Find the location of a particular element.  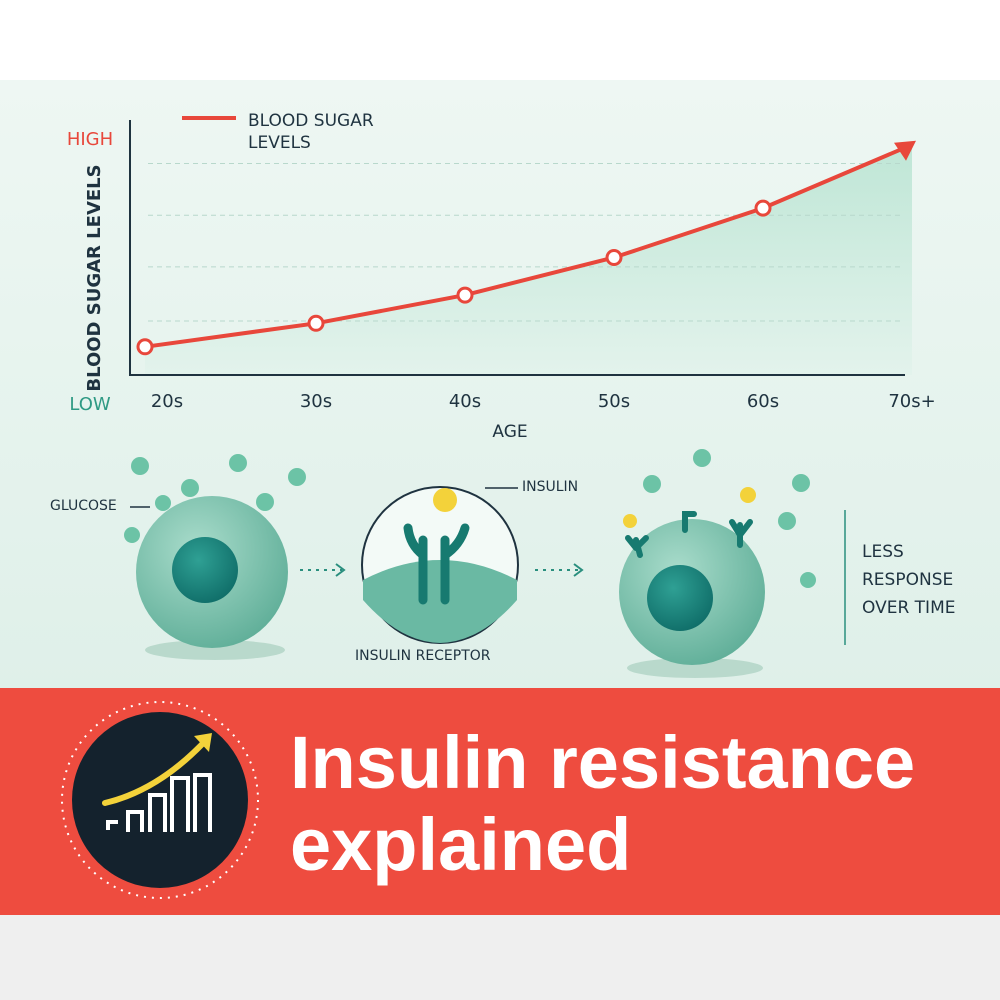

icon-ring is located at coordinates (160, 800).